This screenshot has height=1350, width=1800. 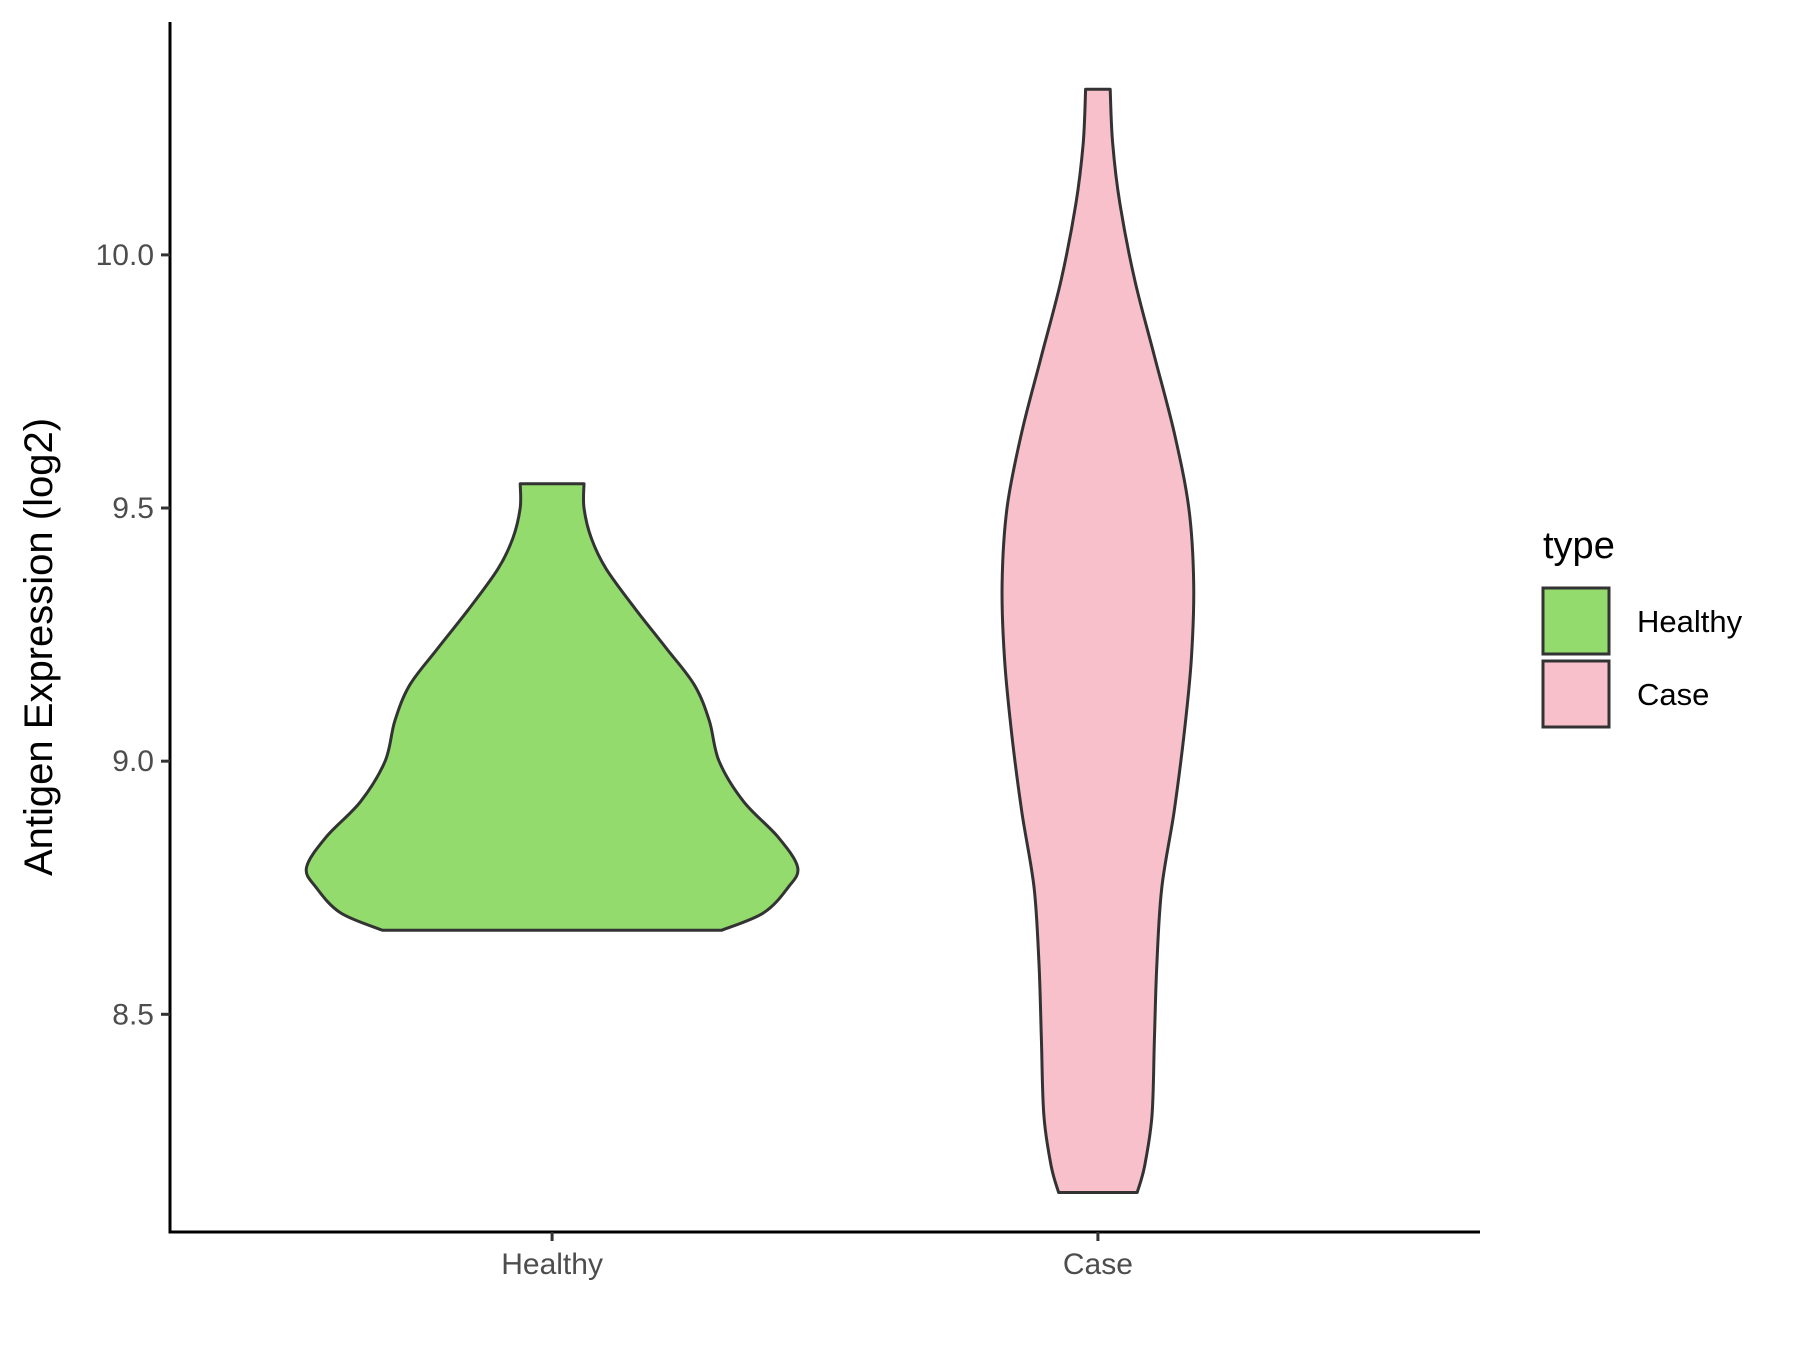 What do you see at coordinates (1098, 1264) in the screenshot?
I see `x-tick-label: Case` at bounding box center [1098, 1264].